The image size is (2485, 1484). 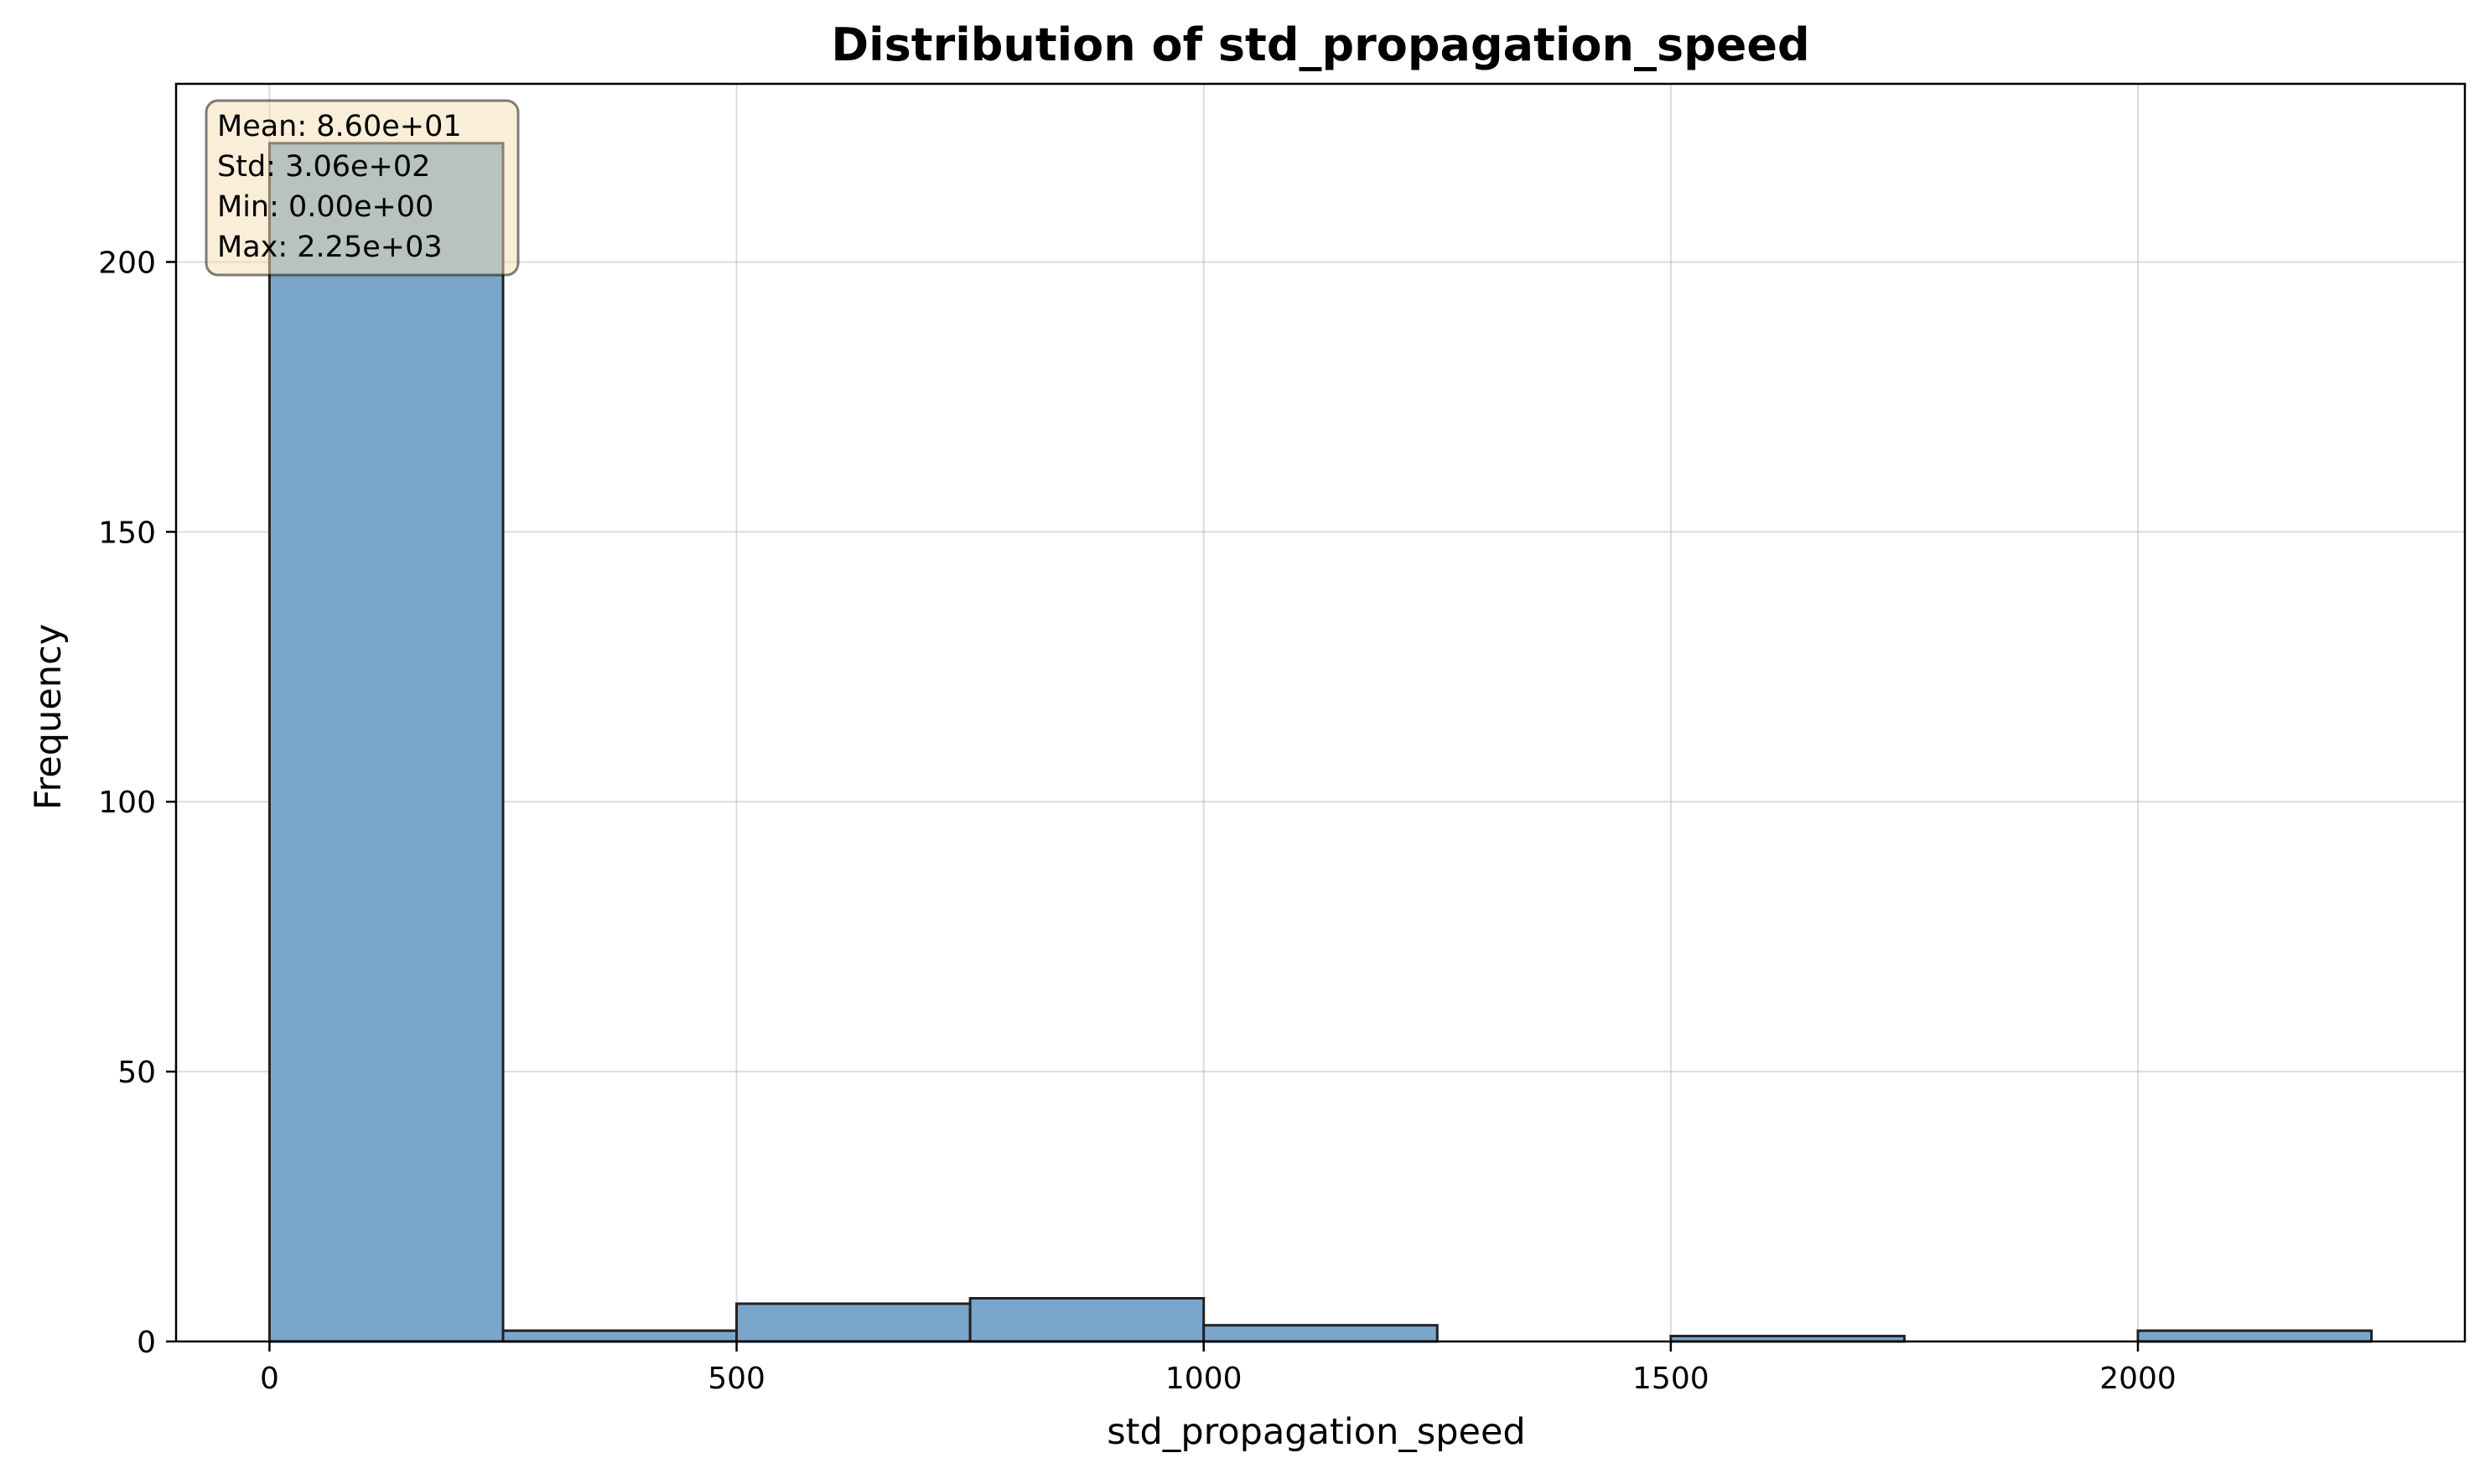 I want to click on y-tick-label: 200, so click(x=127, y=263).